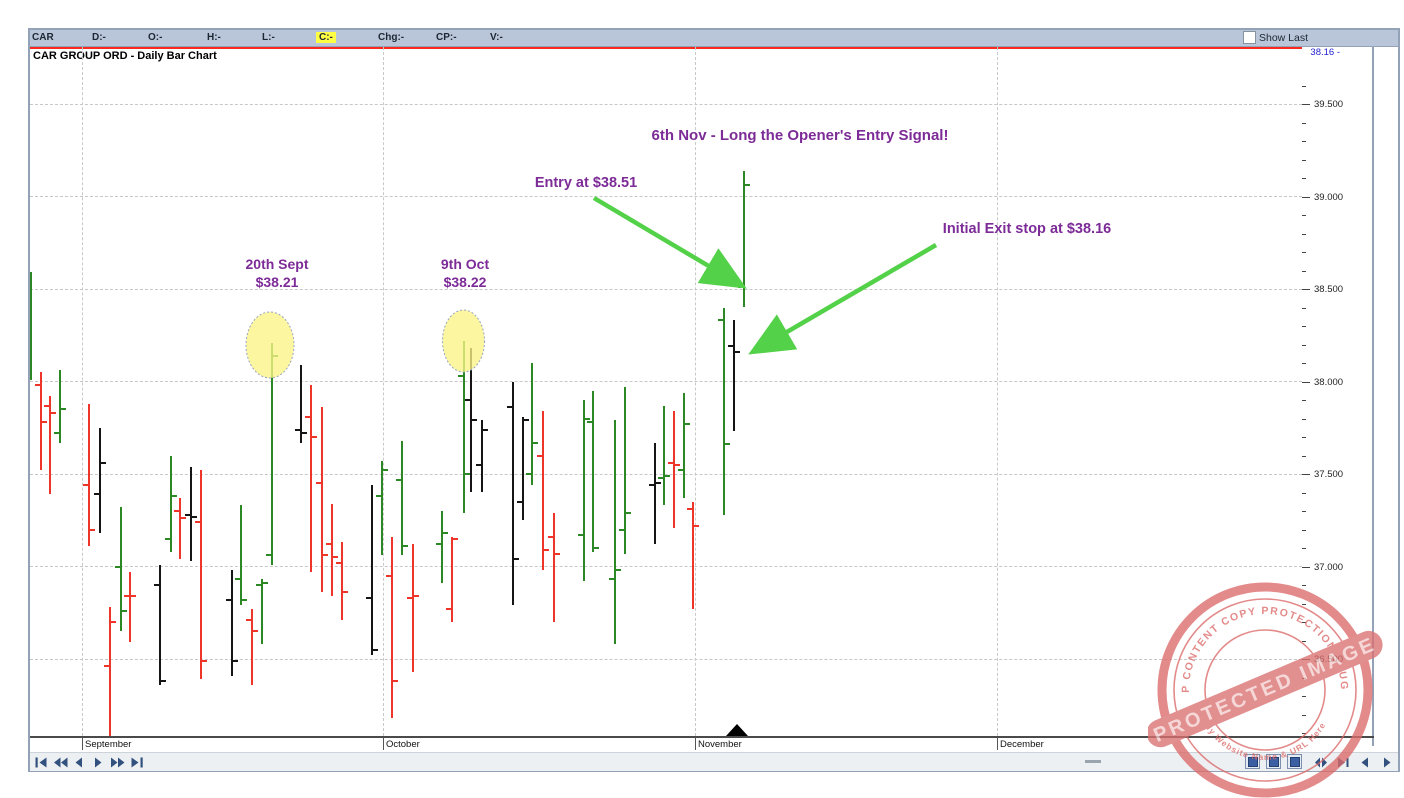  Describe the element at coordinates (403, 744) in the screenshot. I see `month-label: October` at that location.